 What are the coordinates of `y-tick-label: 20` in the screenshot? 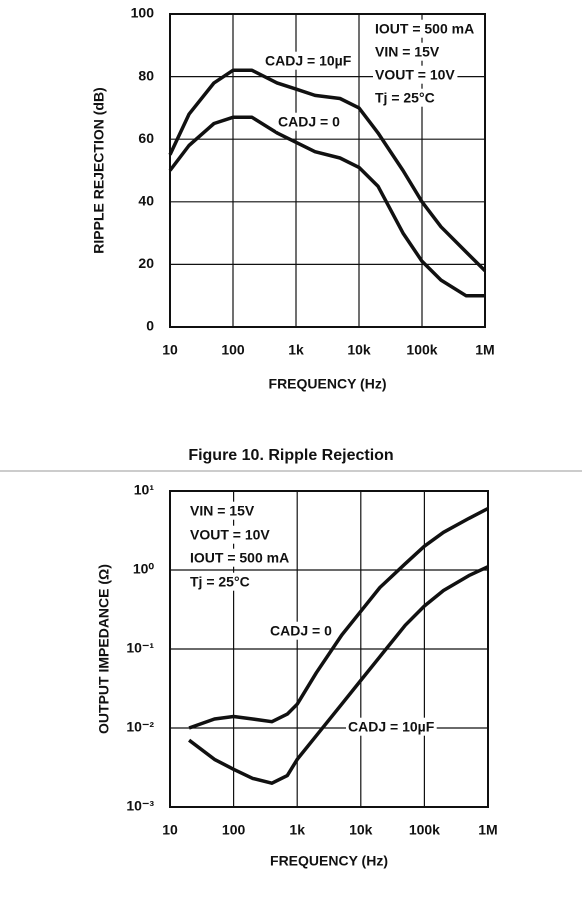 It's located at (146, 263).